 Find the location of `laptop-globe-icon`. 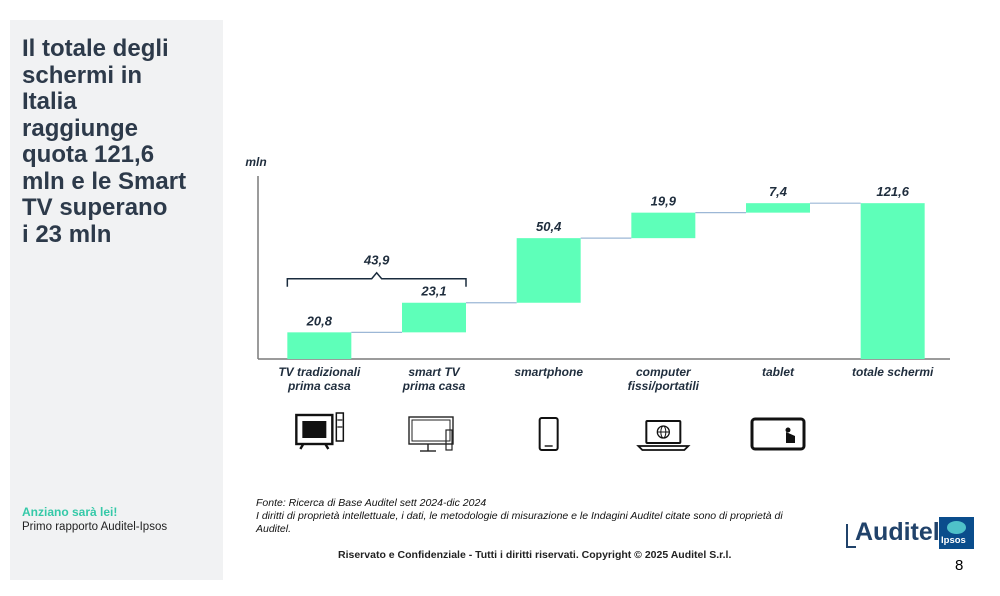

laptop-globe-icon is located at coordinates (663, 435).